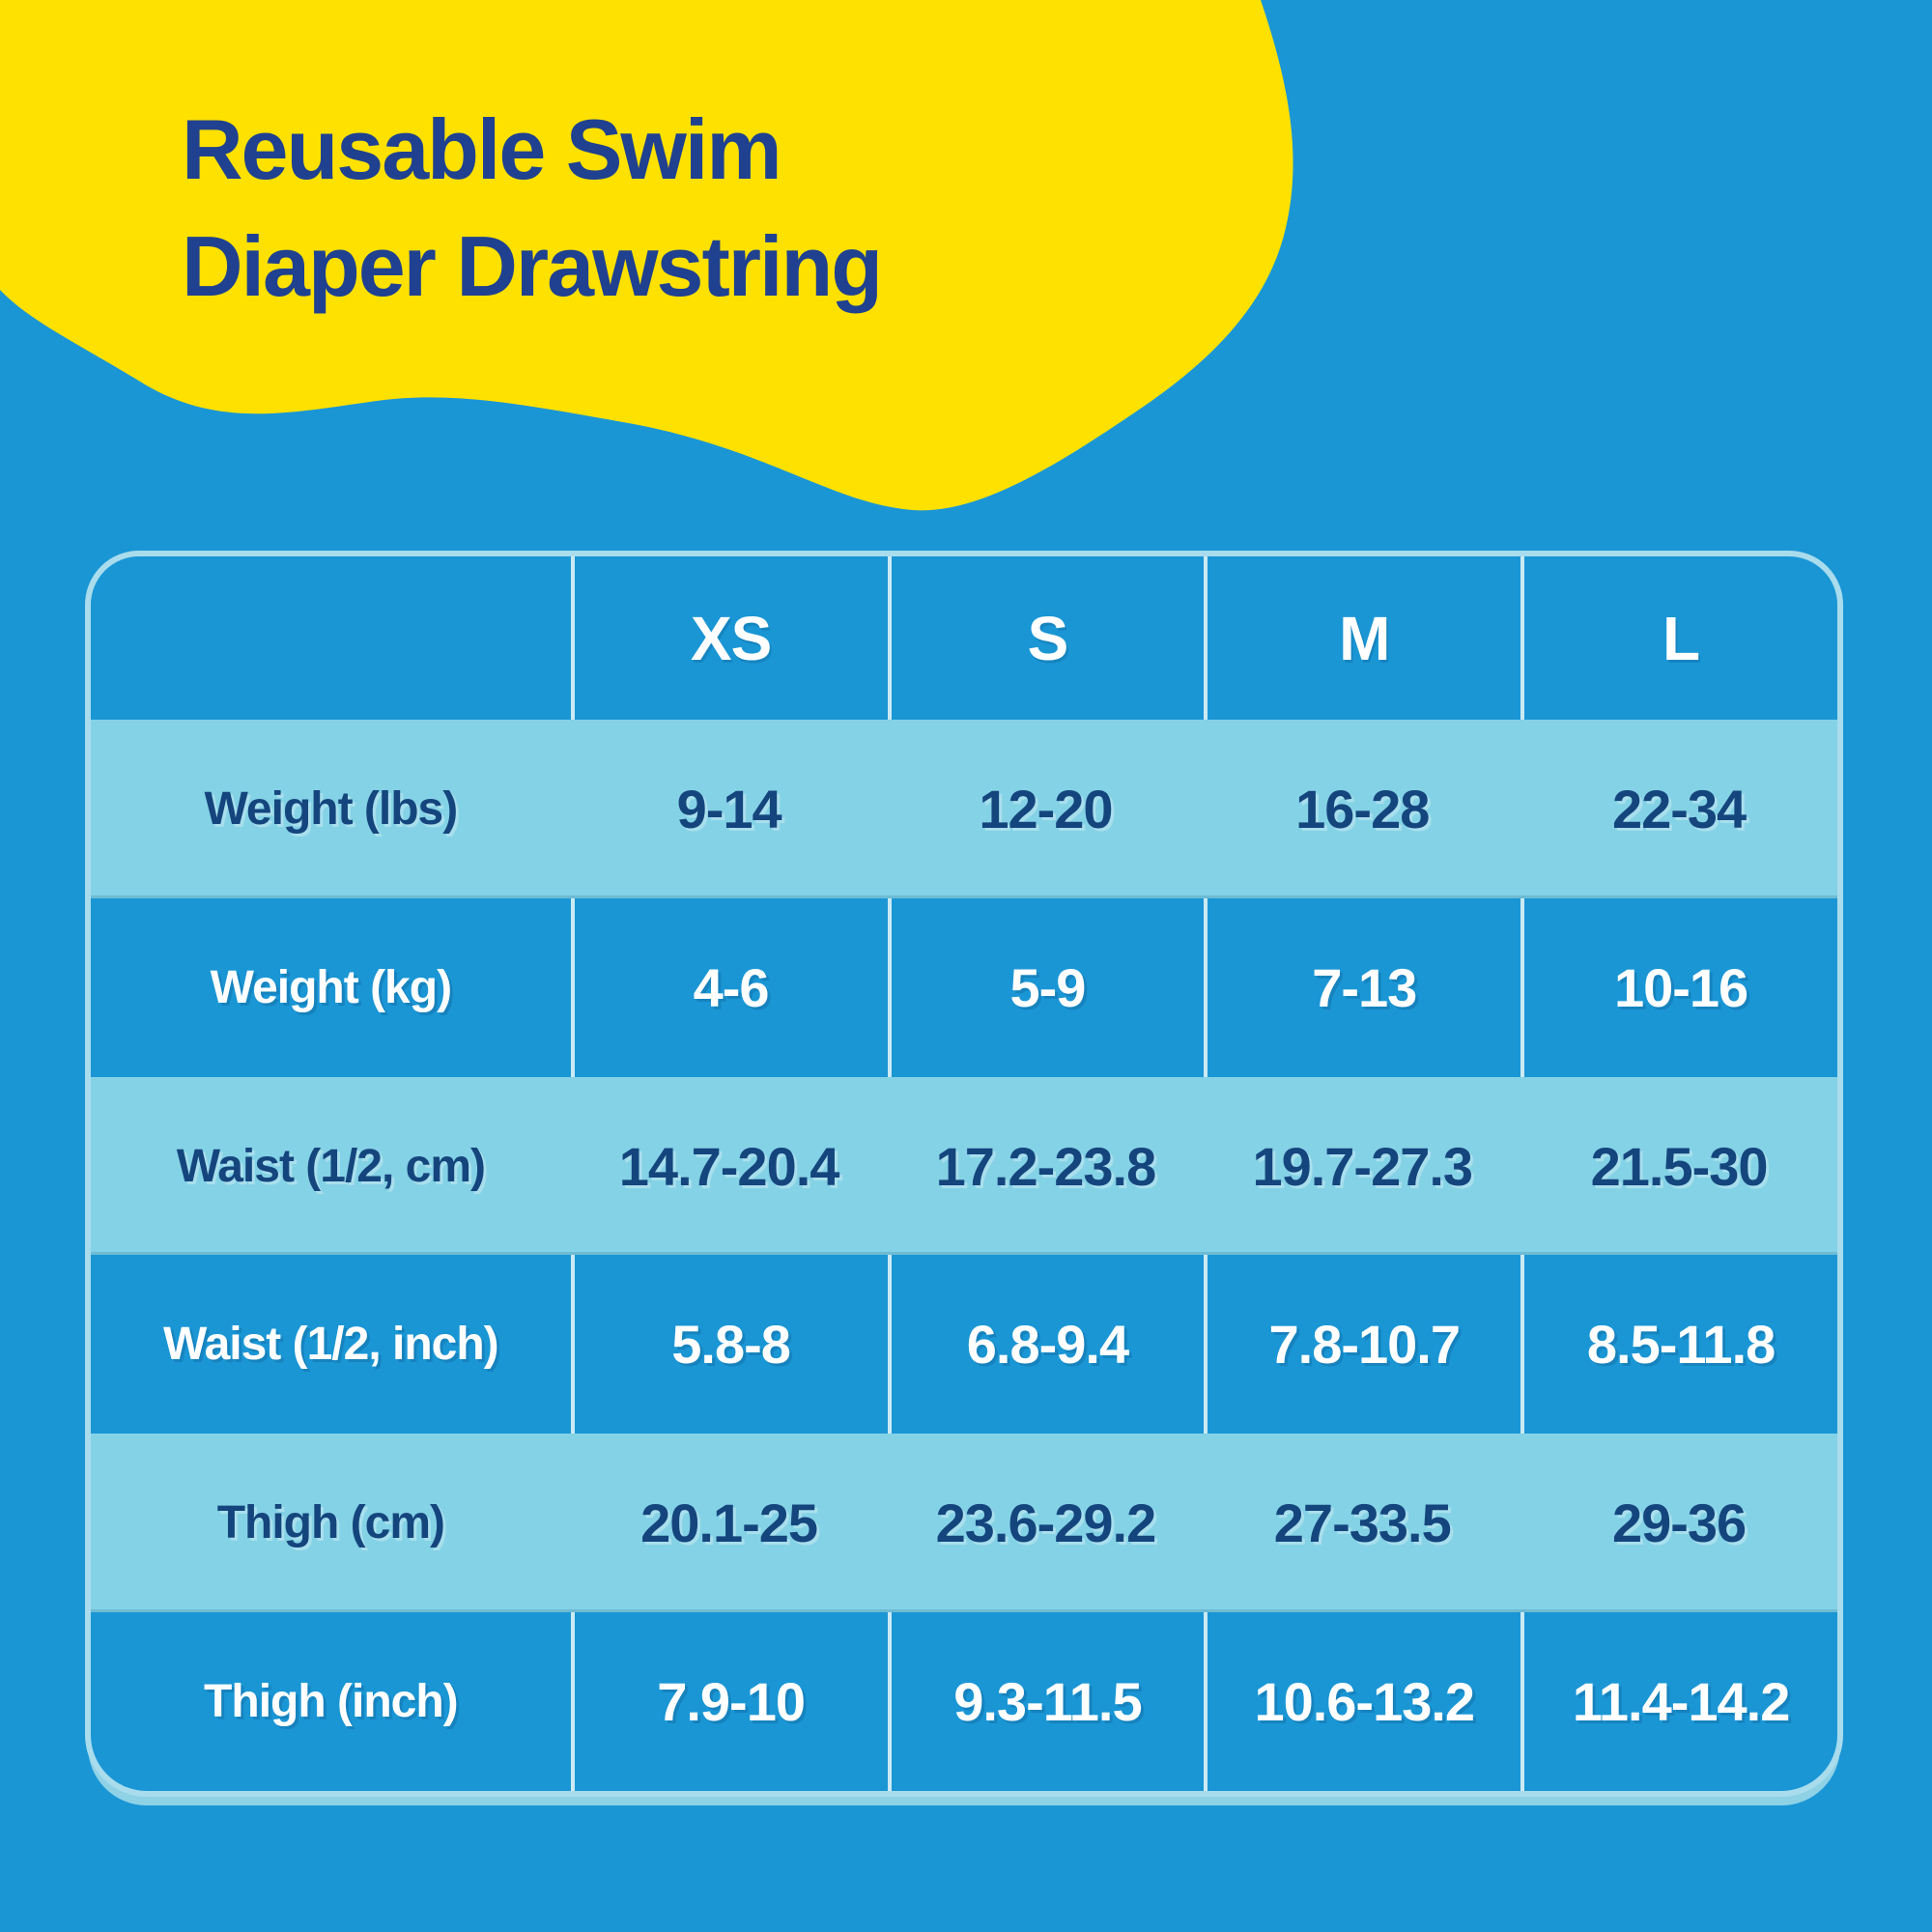 Image resolution: width=1932 pixels, height=1932 pixels. What do you see at coordinates (1046, 1523) in the screenshot?
I see `value-thigh-cm-s: 23.6-29.2` at bounding box center [1046, 1523].